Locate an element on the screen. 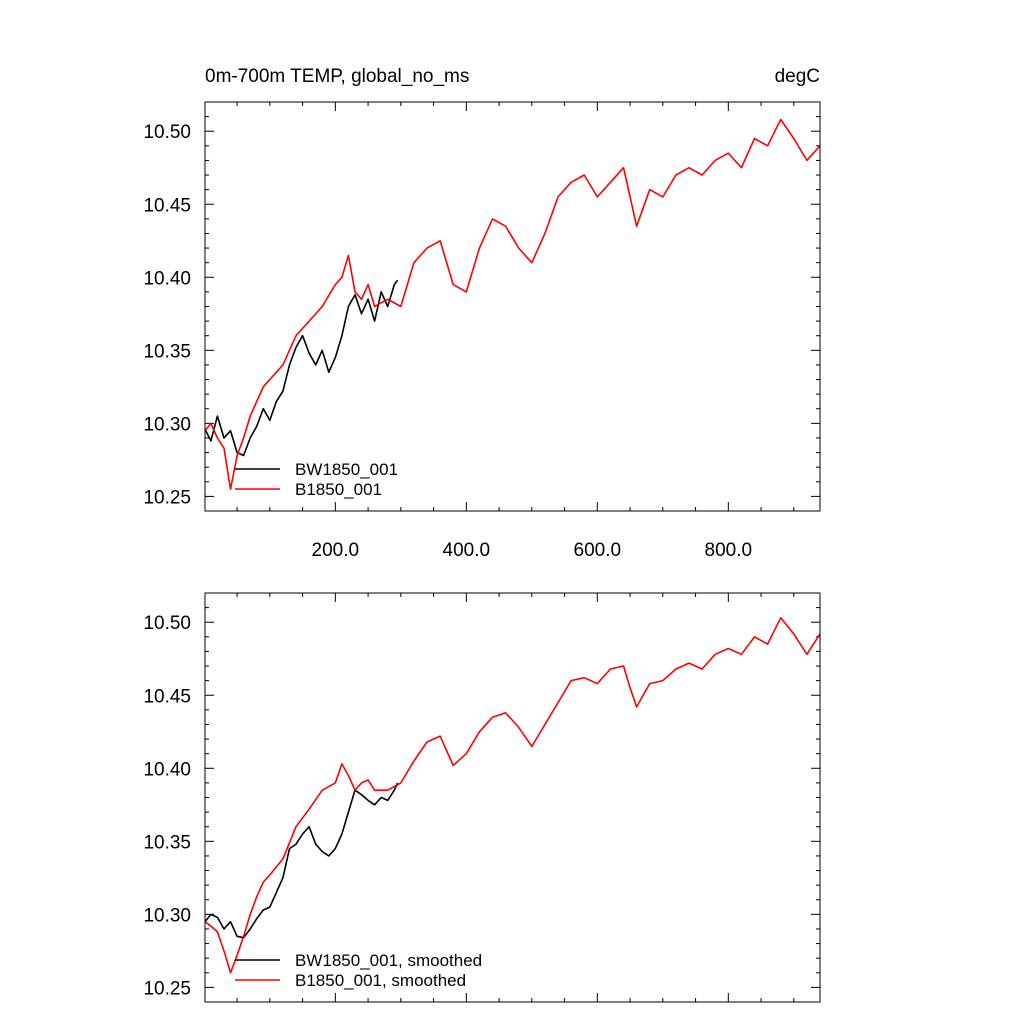 The image size is (1024, 1024). x-tick-label: 200.0 is located at coordinates (336, 550).